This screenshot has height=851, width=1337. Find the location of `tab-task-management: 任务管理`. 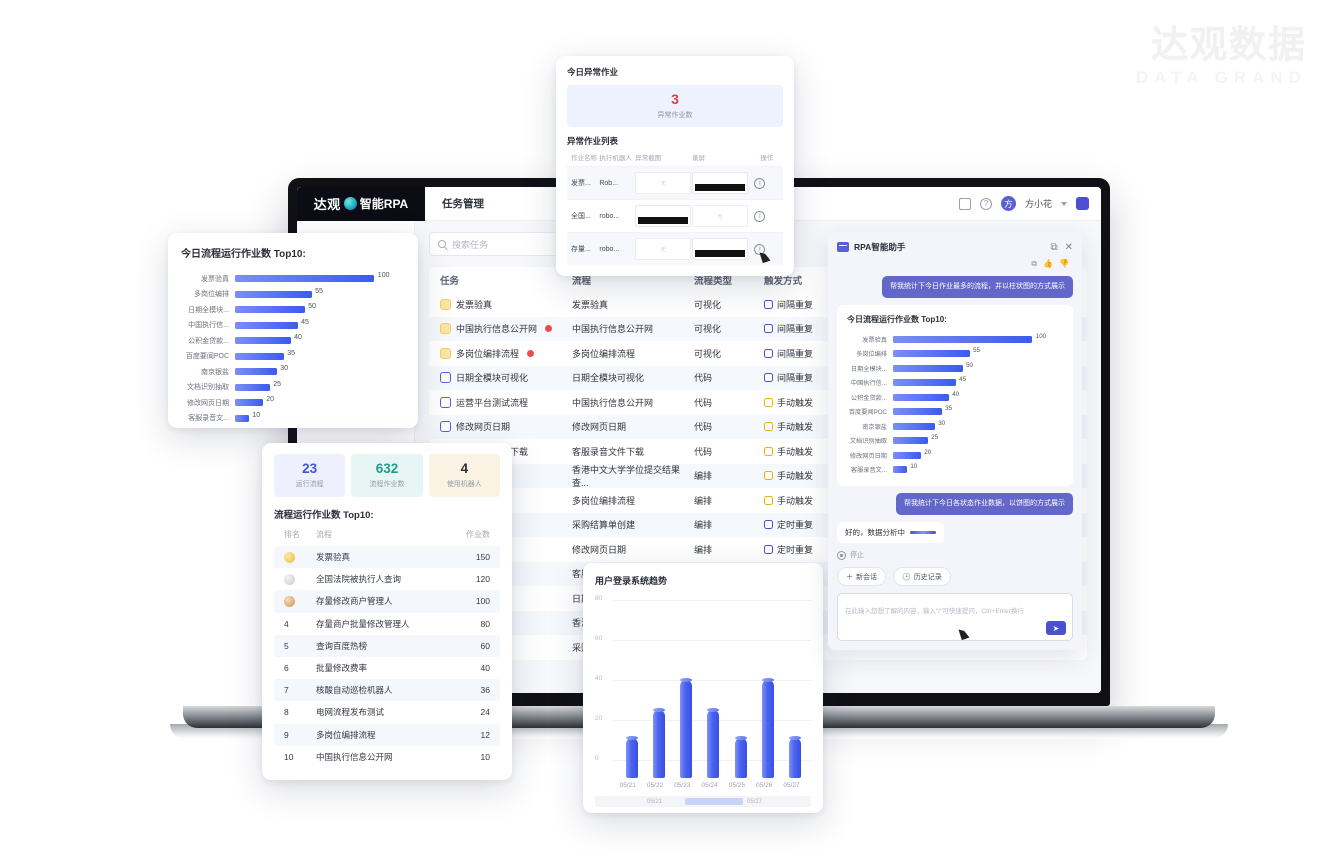

tab-task-management: 任务管理 is located at coordinates (463, 204).